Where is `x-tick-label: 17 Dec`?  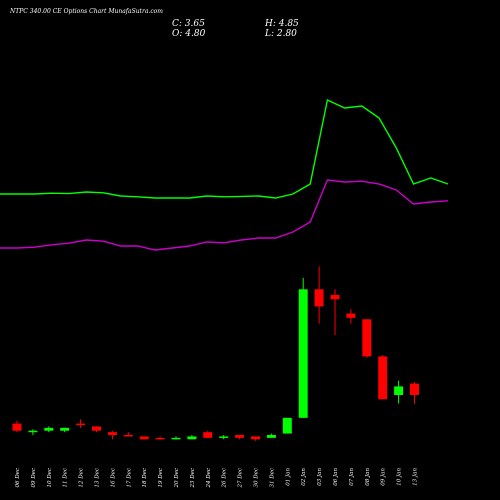
x-tick-label: 17 Dec is located at coordinates (129, 478).